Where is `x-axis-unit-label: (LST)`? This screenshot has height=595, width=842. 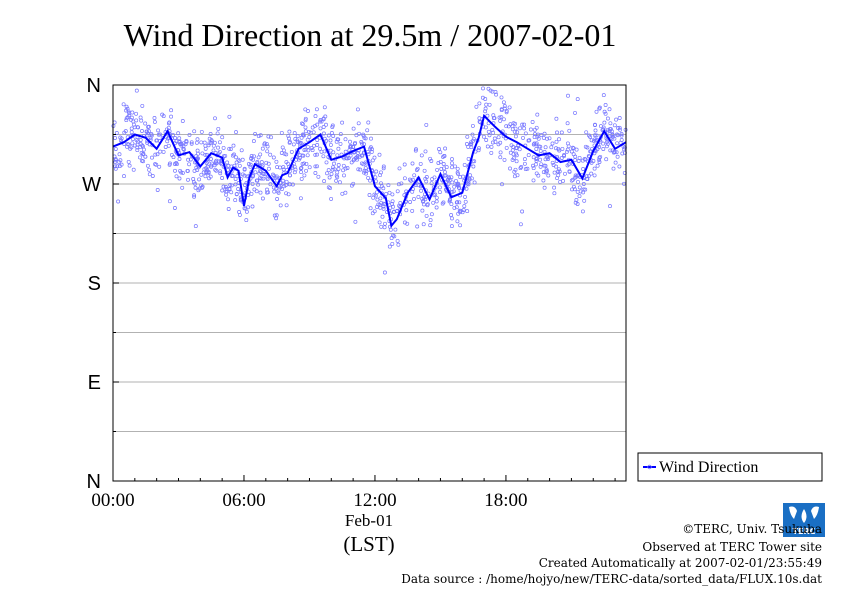 x-axis-unit-label: (LST) is located at coordinates (368, 544).